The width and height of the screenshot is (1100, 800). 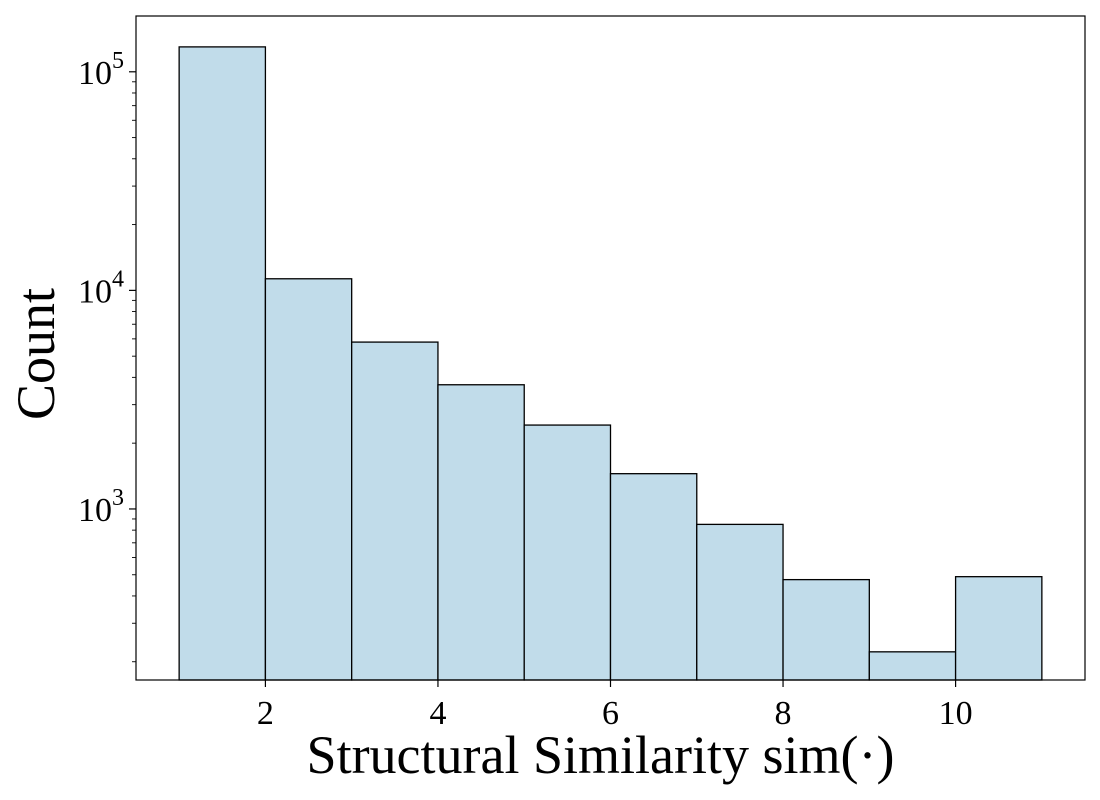 I want to click on x-axis-ticks: 2 4 6 8 10, so click(x=615, y=706).